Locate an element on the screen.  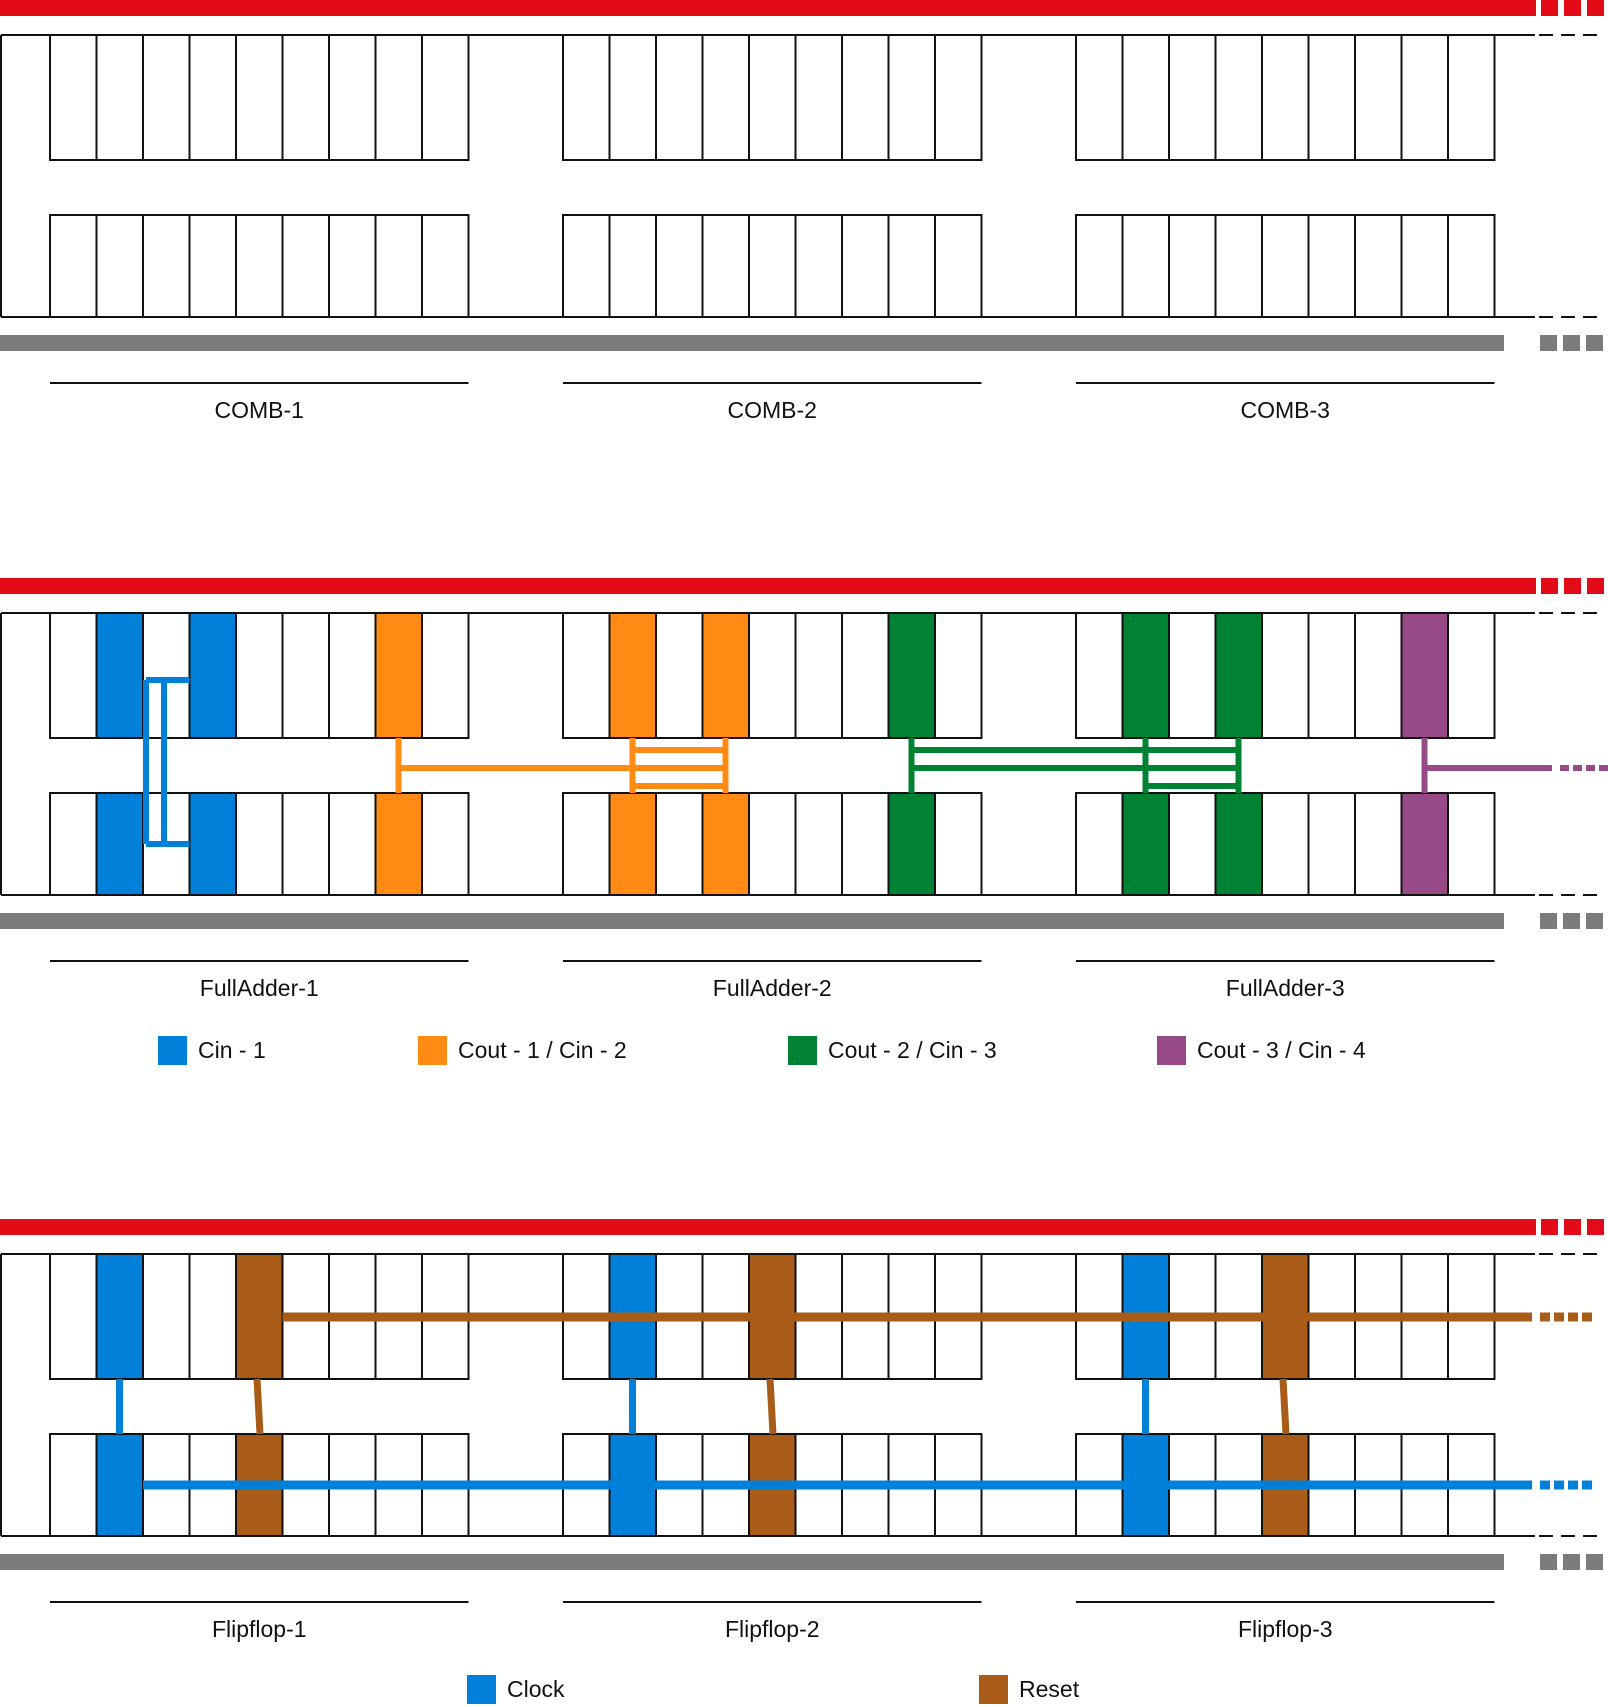
block-label: Flipflop-2 is located at coordinates (772, 1629).